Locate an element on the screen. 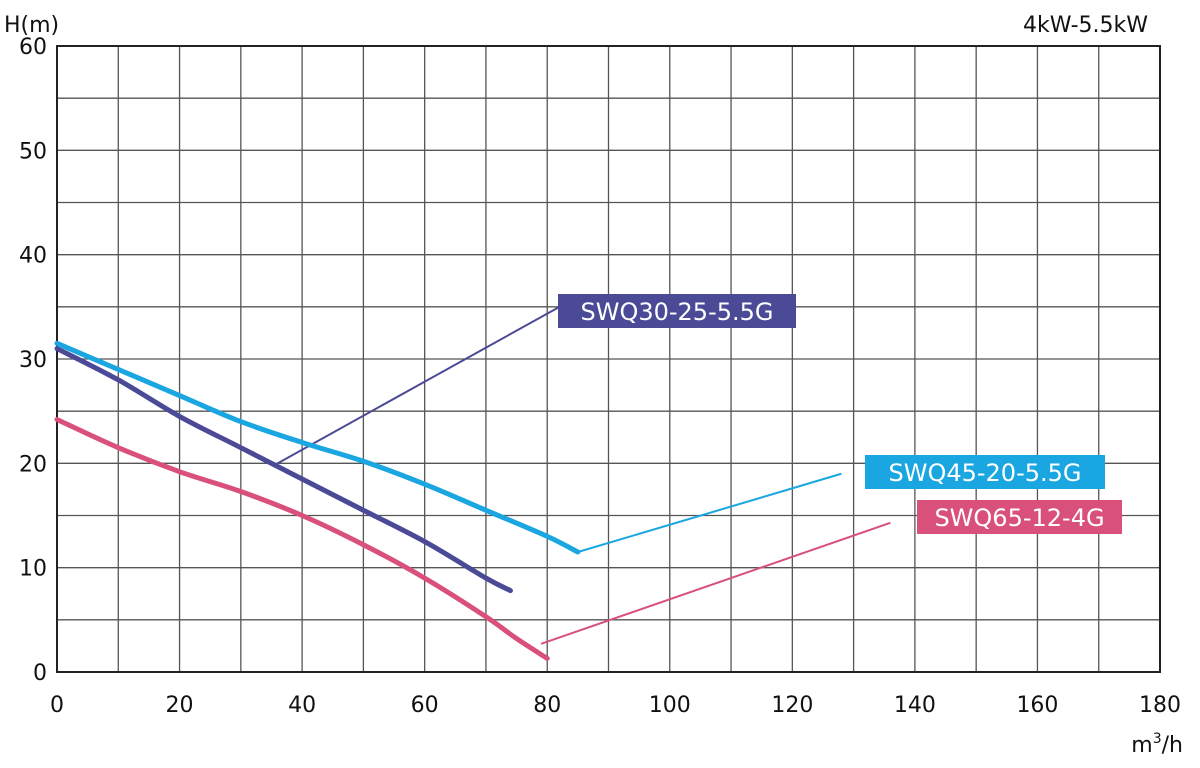 The height and width of the screenshot is (768, 1200). y-tick-label: 10 is located at coordinates (33, 569).